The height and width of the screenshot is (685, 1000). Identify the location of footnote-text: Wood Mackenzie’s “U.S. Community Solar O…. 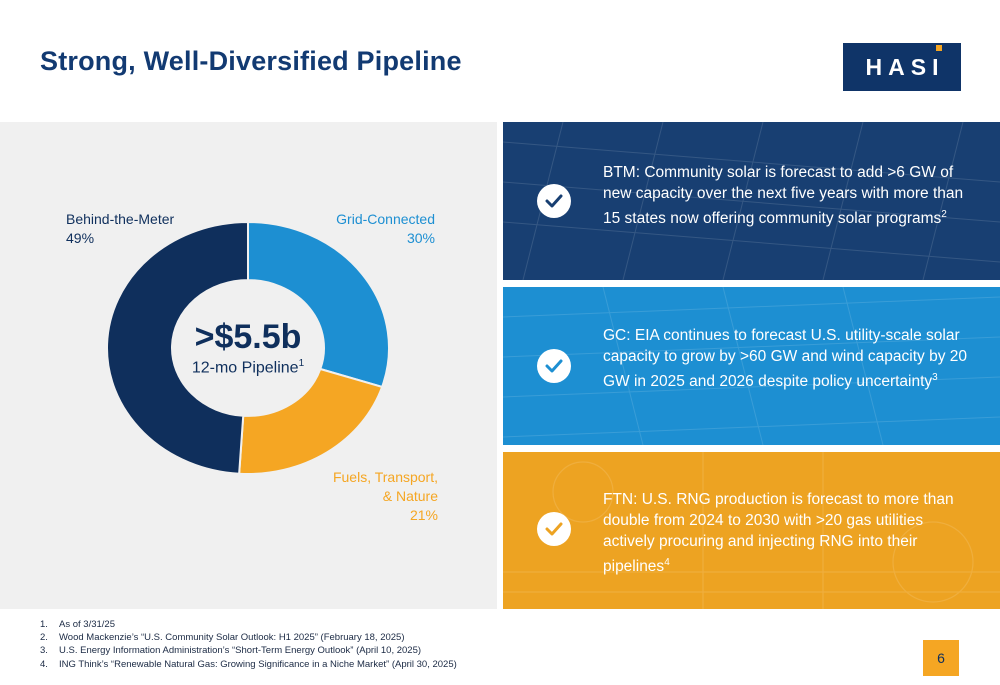
(232, 638).